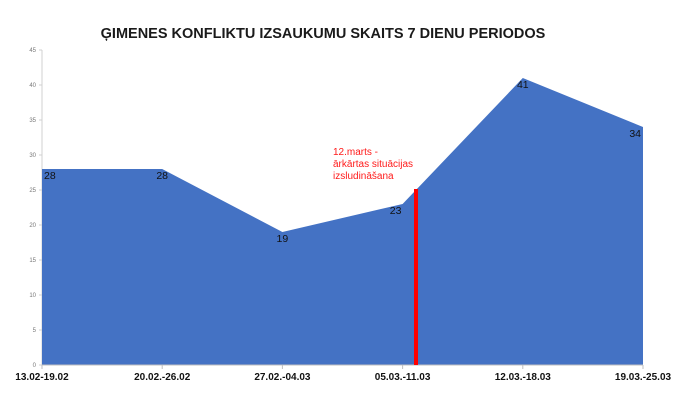  I want to click on y-tick-label: 35, so click(32, 121).